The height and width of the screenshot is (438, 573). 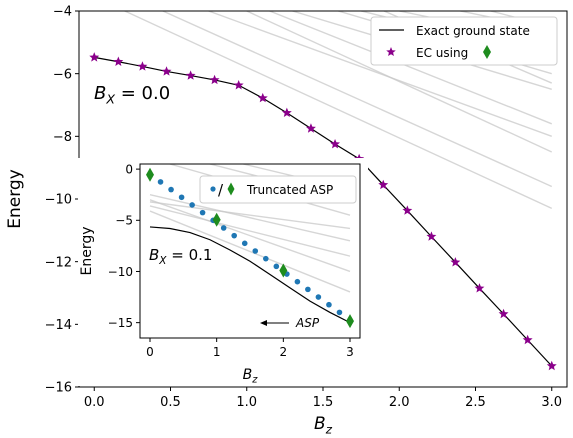 I want to click on y-tick-label: −12, so click(x=58, y=262).